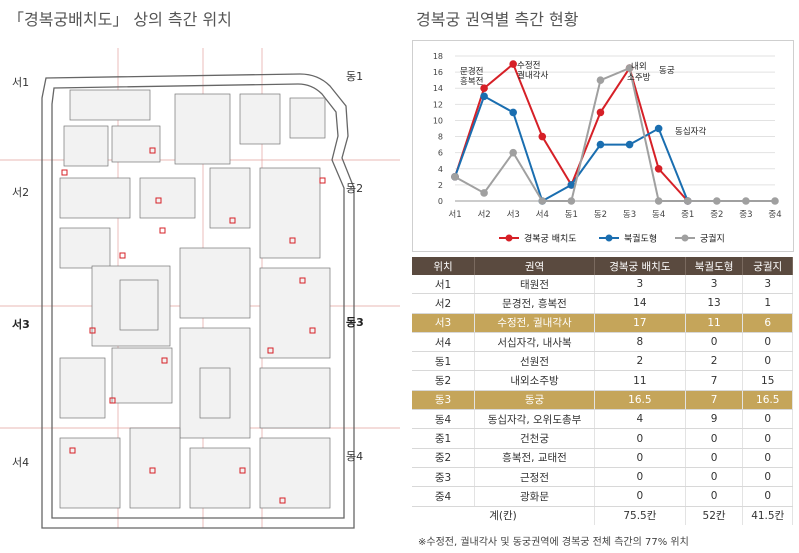  Describe the element at coordinates (534, 323) in the screenshot. I see `cell-area: 수정전, 궐내각사` at that location.